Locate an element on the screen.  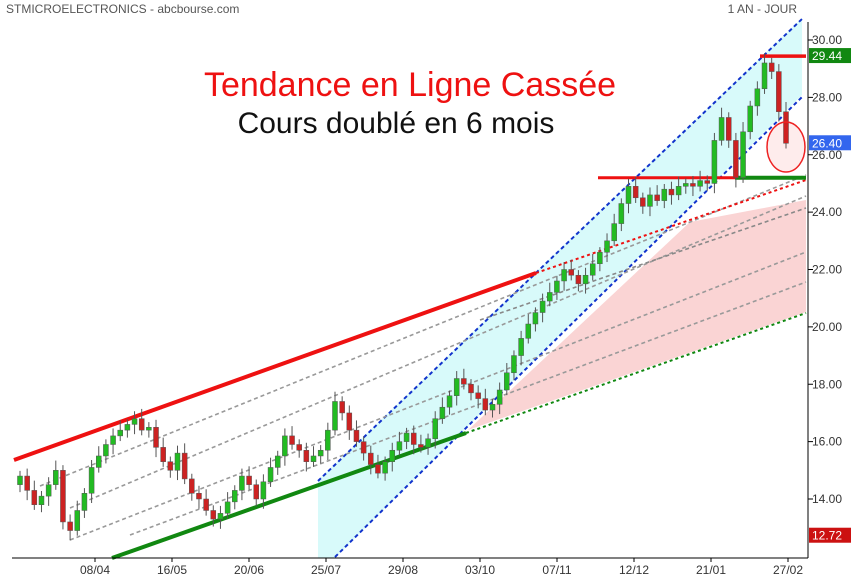
y-tick-label: 26.00 is located at coordinates (827, 155).